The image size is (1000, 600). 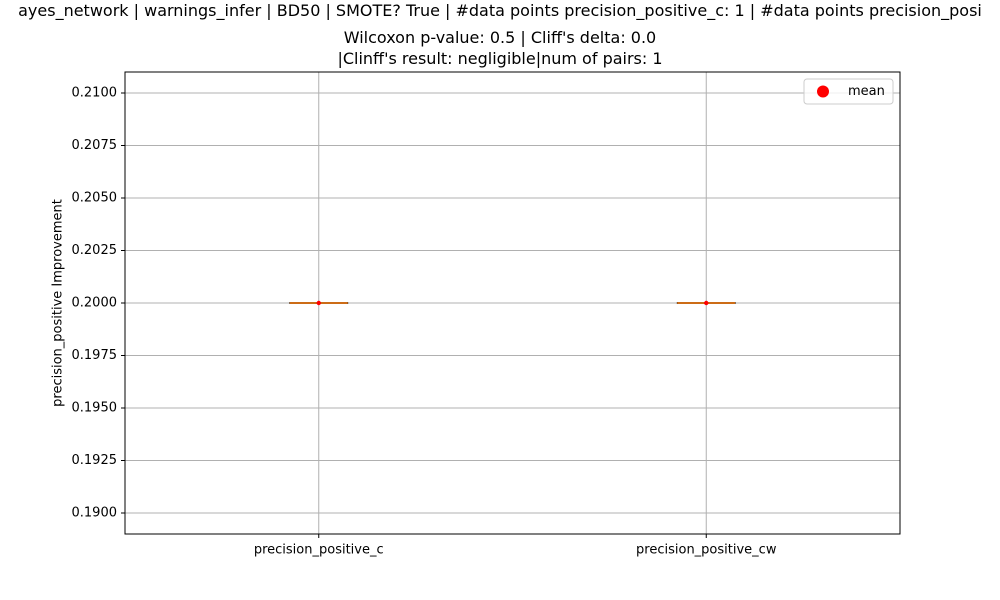 I want to click on boxes, so click(x=512, y=303).